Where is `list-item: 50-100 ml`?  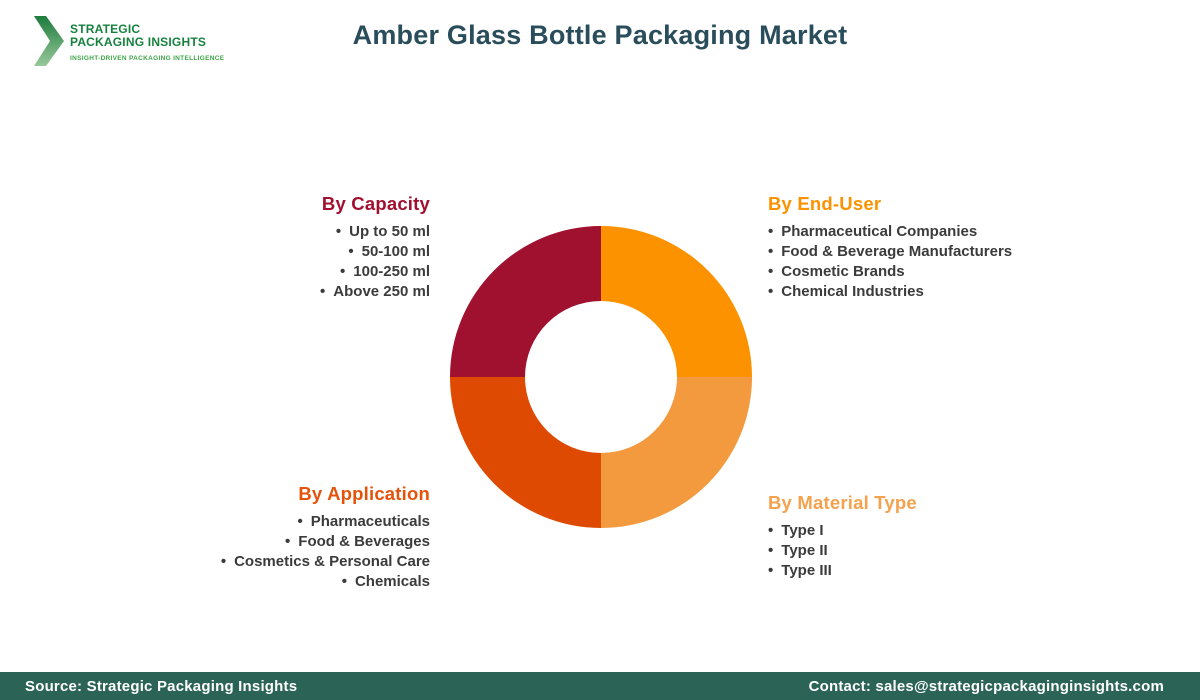 list-item: 50-100 ml is located at coordinates (375, 252).